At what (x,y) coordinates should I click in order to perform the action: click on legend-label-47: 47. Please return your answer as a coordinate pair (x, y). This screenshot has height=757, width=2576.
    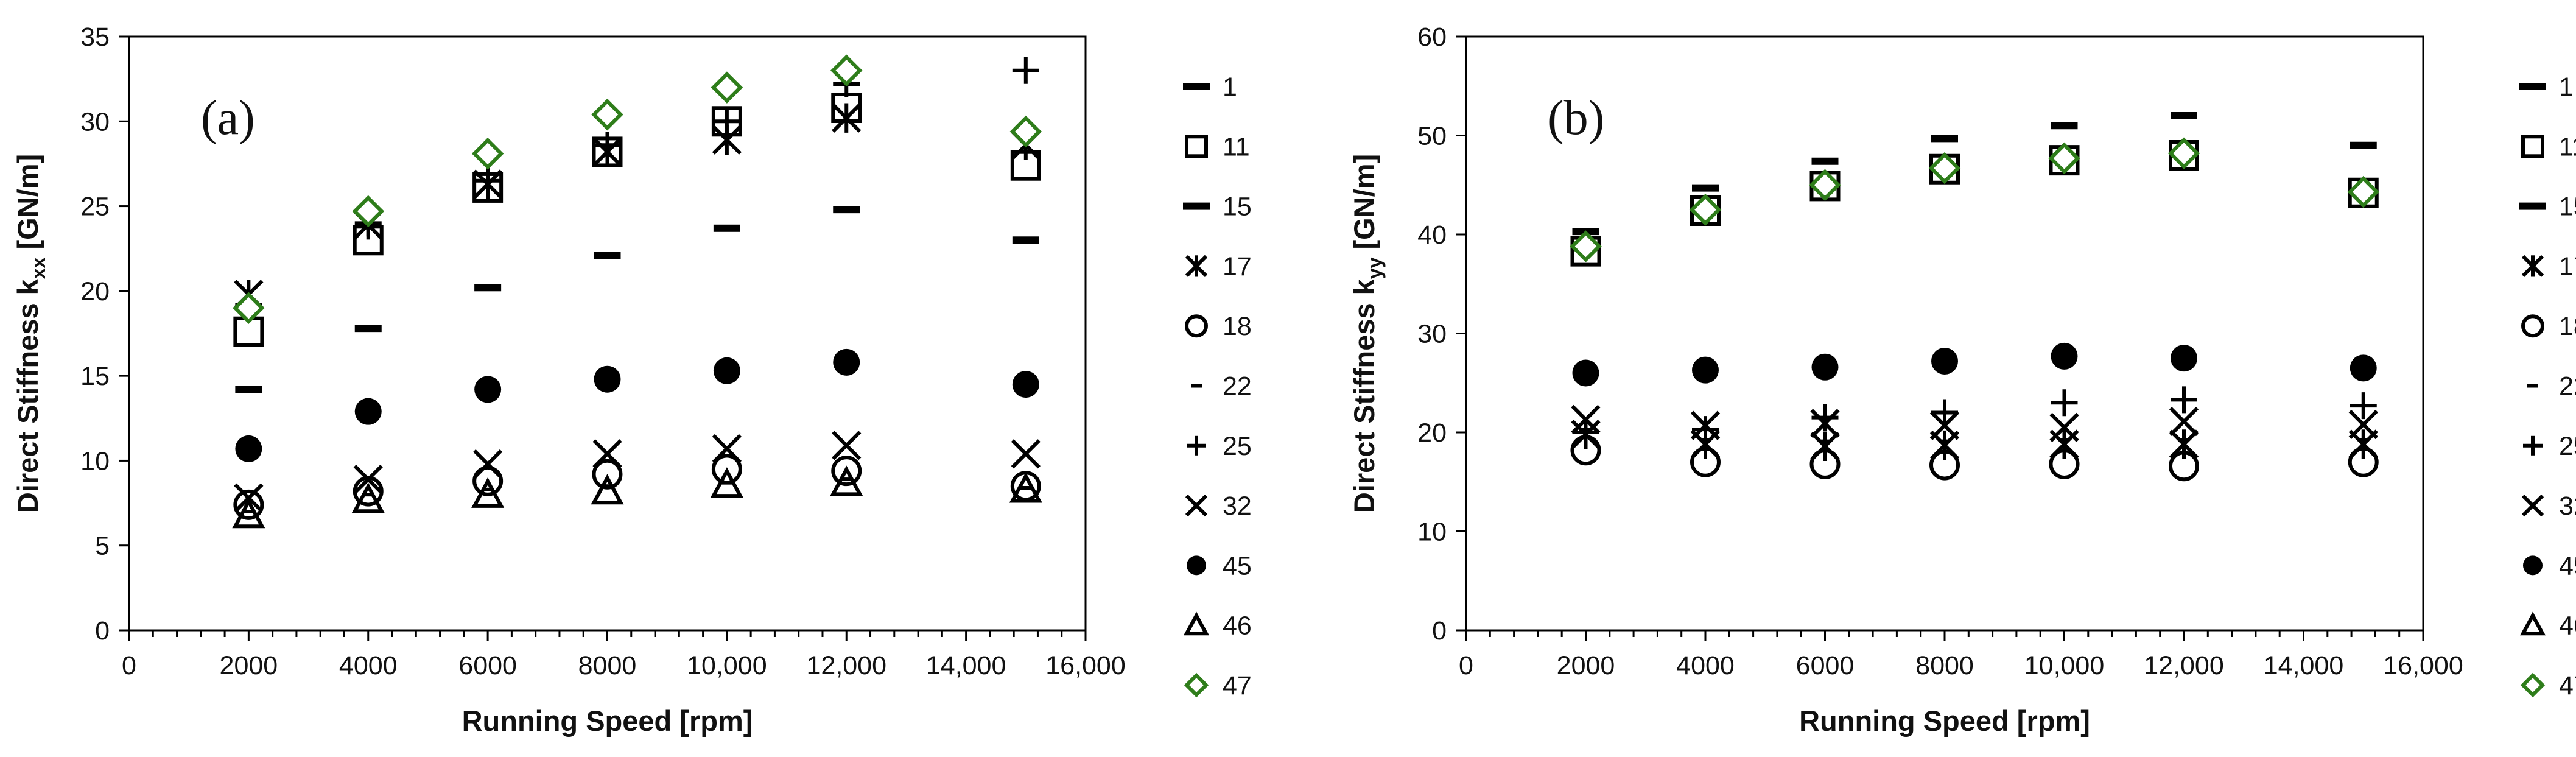
    Looking at the image, I should click on (2567, 685).